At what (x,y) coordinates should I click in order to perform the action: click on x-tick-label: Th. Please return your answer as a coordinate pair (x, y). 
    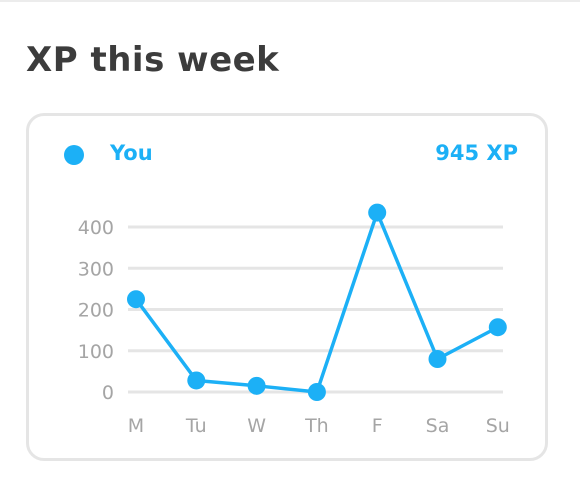
    Looking at the image, I should click on (316, 426).